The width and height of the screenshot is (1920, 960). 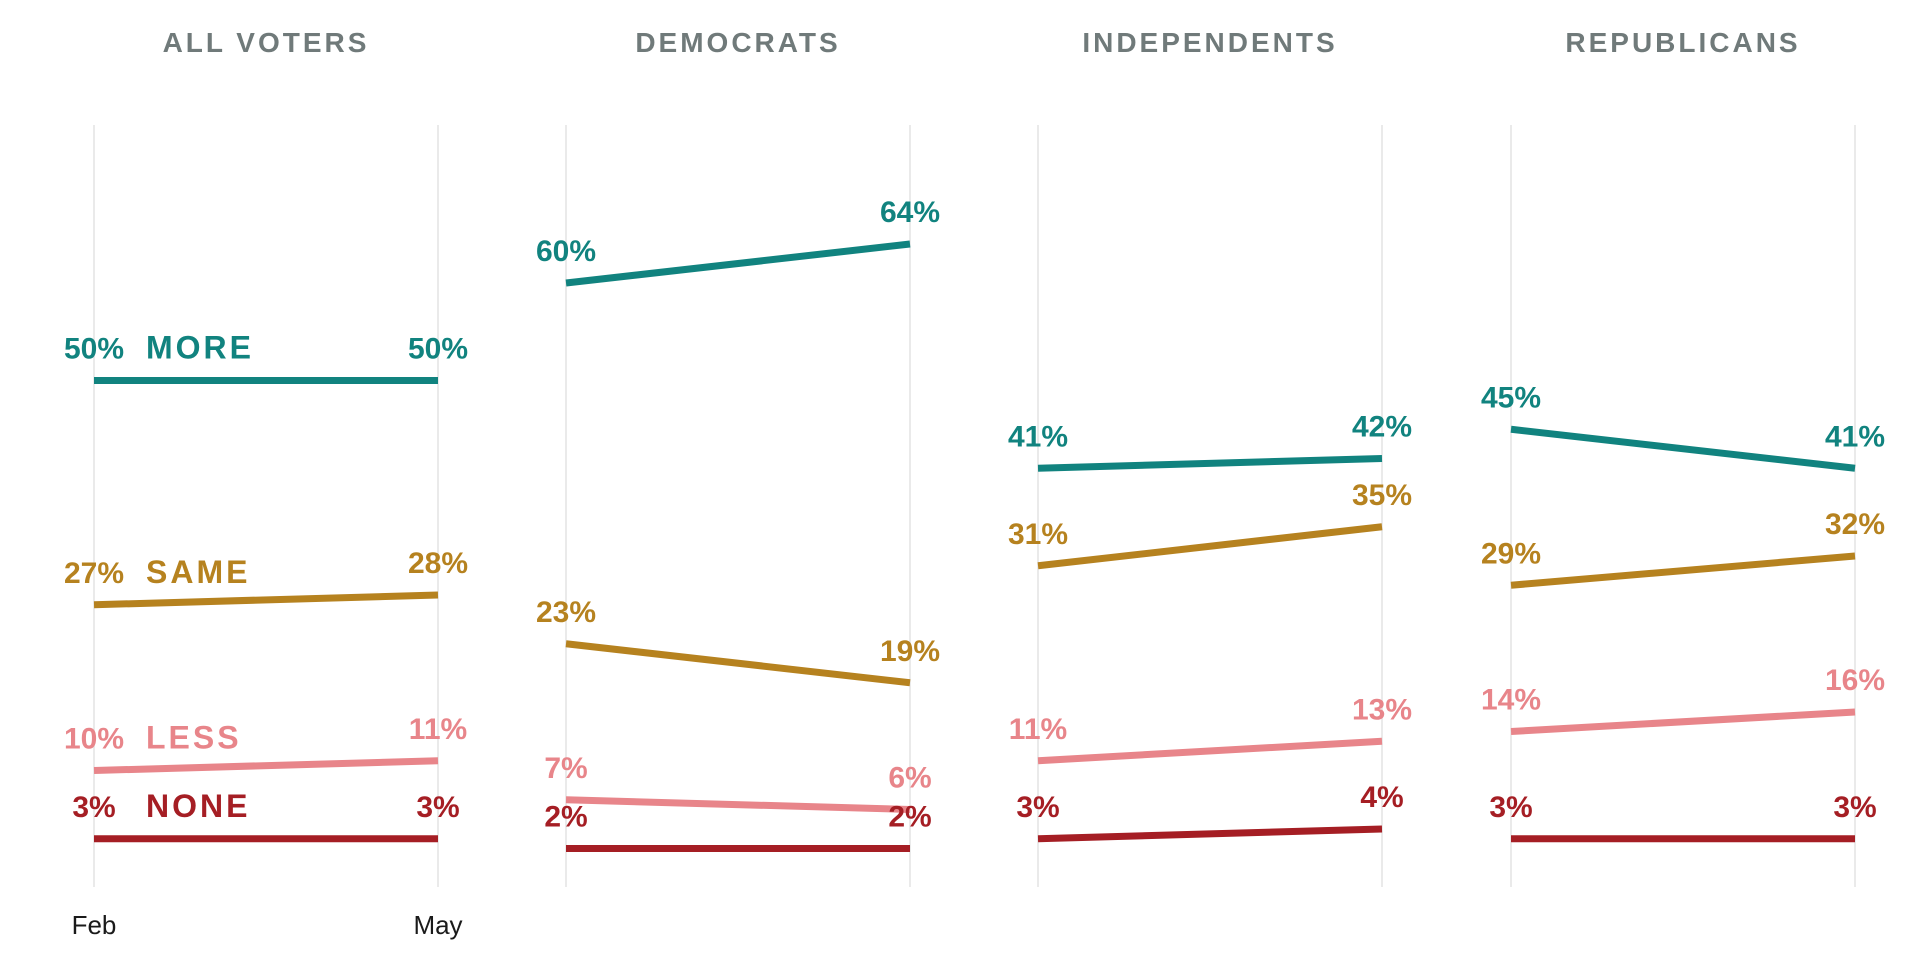 What do you see at coordinates (910, 651) in the screenshot?
I see `value-label-same-may: 19%` at bounding box center [910, 651].